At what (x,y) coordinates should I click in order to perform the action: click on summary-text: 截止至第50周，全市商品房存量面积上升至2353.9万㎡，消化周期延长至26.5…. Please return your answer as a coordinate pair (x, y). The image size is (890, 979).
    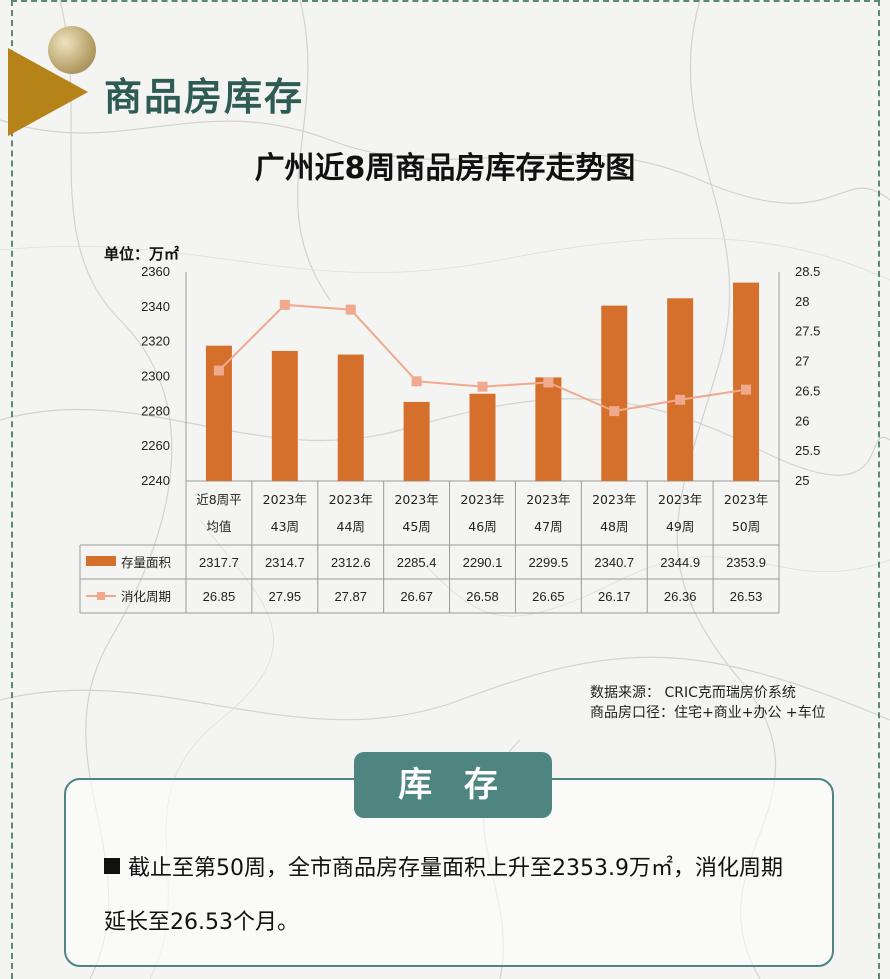
    Looking at the image, I should click on (454, 896).